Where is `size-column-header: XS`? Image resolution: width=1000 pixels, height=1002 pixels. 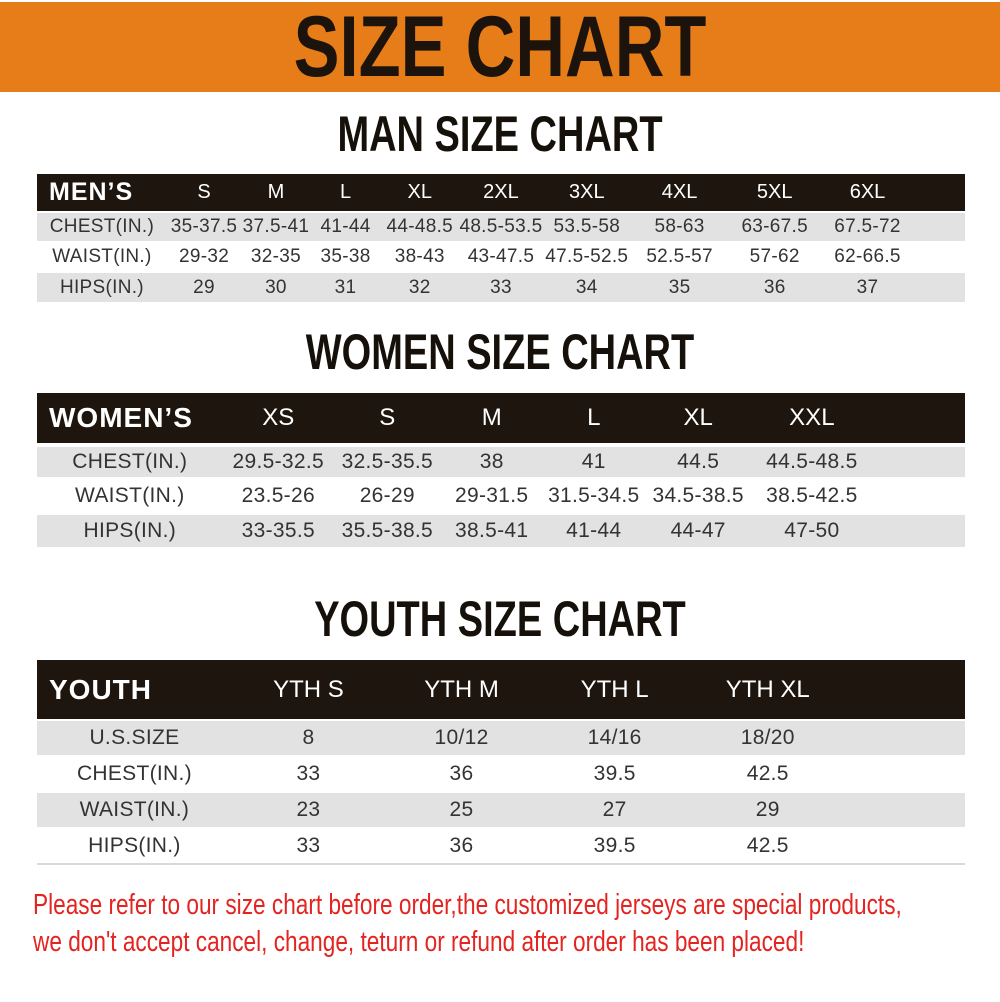 size-column-header: XS is located at coordinates (278, 419).